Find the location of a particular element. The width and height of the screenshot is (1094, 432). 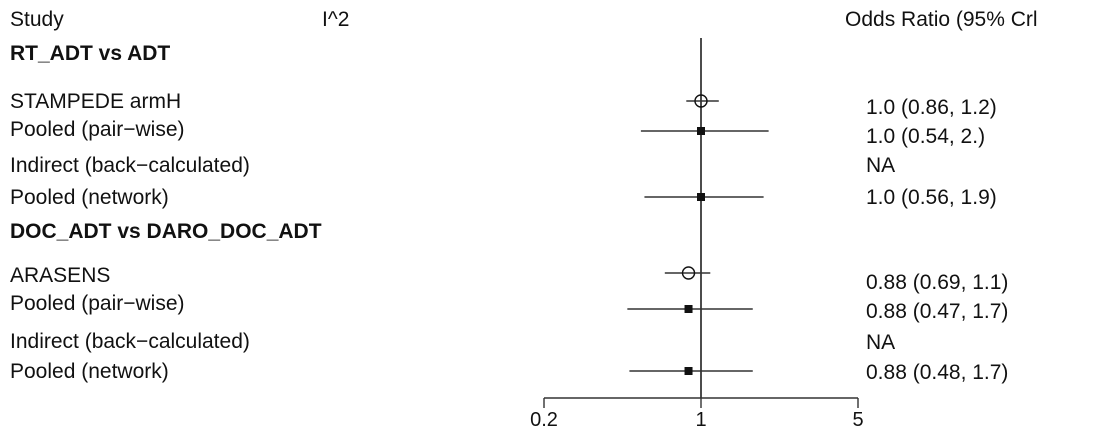

i2-column-header: I^2 is located at coordinates (335, 19).